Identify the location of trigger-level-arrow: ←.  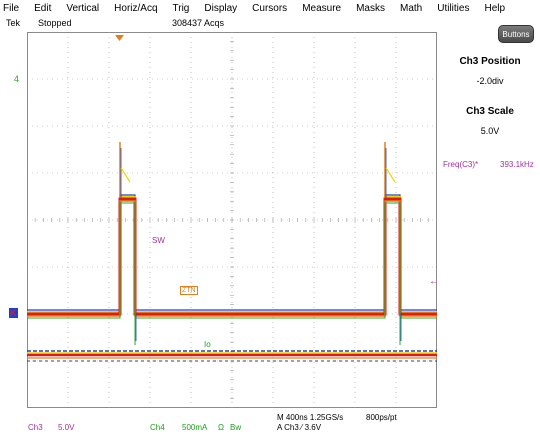
(434, 281).